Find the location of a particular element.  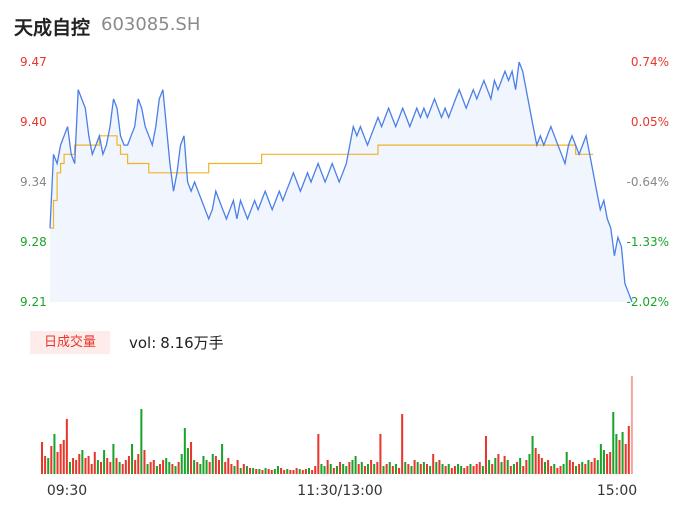

y-tick-right: -2.02% is located at coordinates (648, 302).